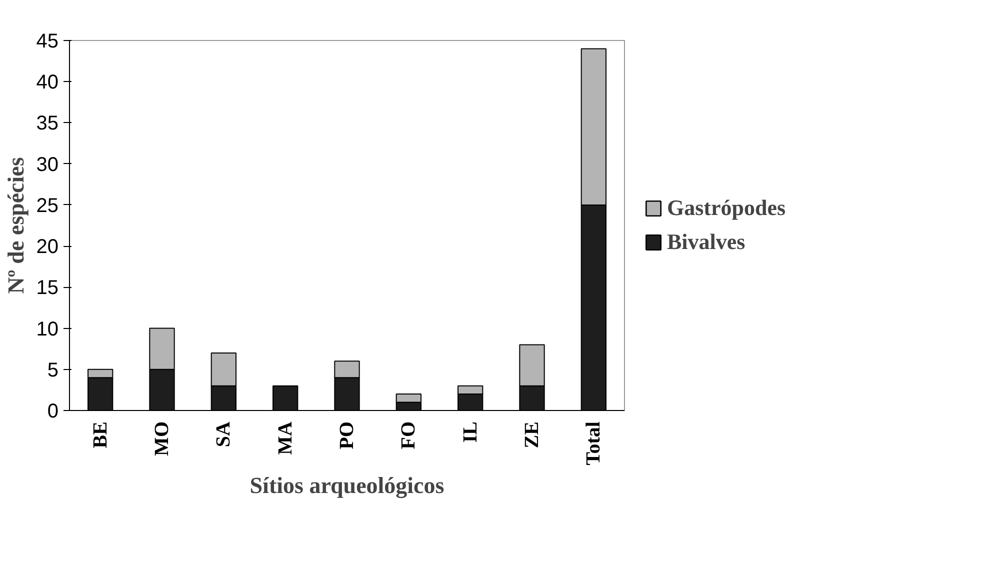 This screenshot has height=580, width=995. I want to click on x-tick-label: MO, so click(162, 438).